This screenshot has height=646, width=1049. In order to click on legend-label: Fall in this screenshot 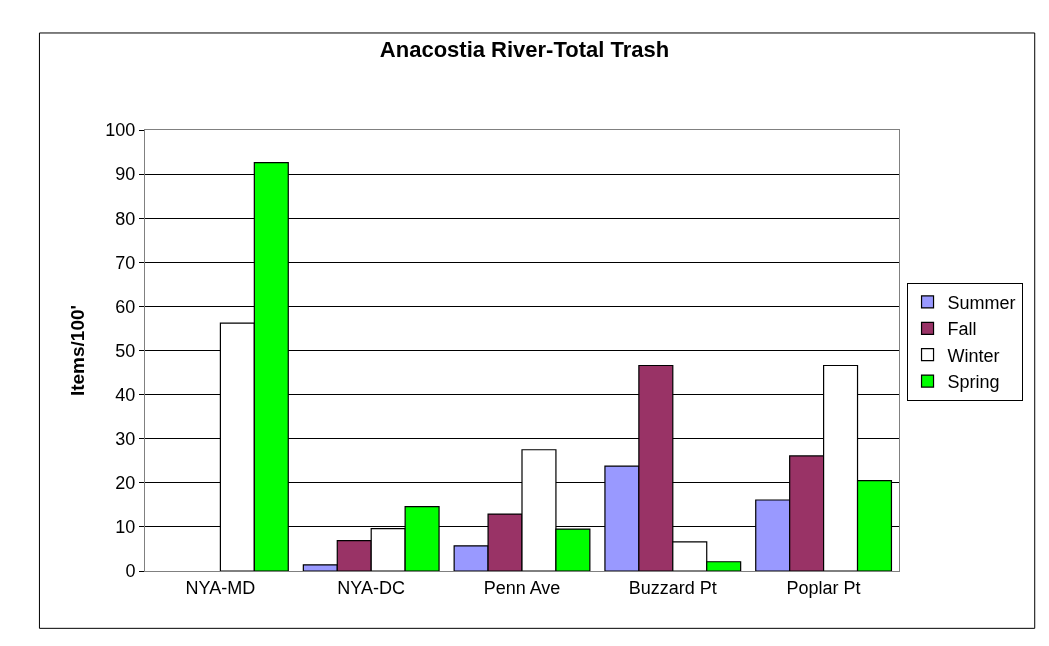, I will do `click(962, 329)`.